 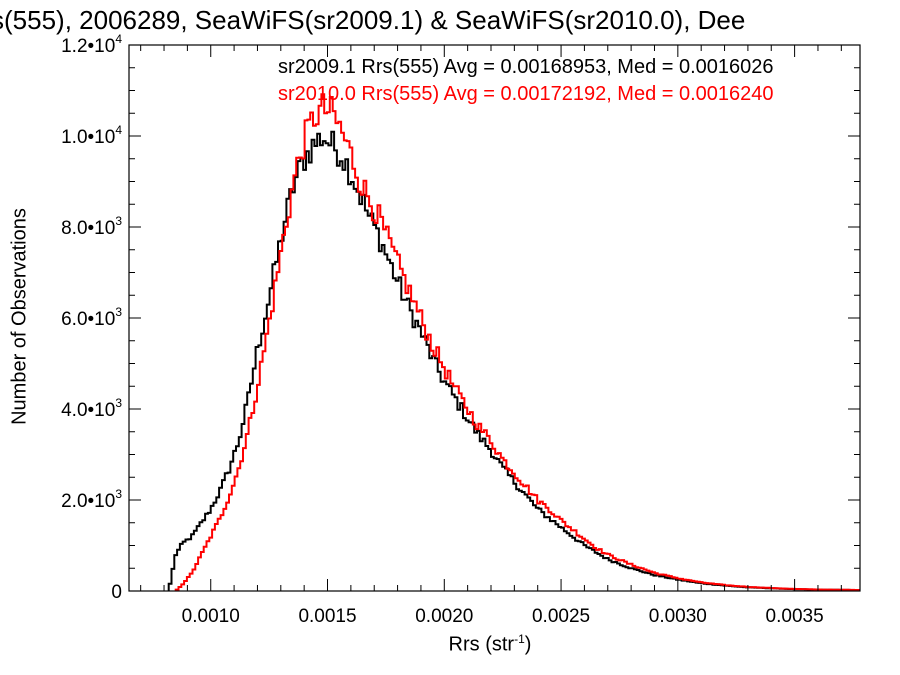 I want to click on y-tick-label: 0, so click(x=116, y=592).